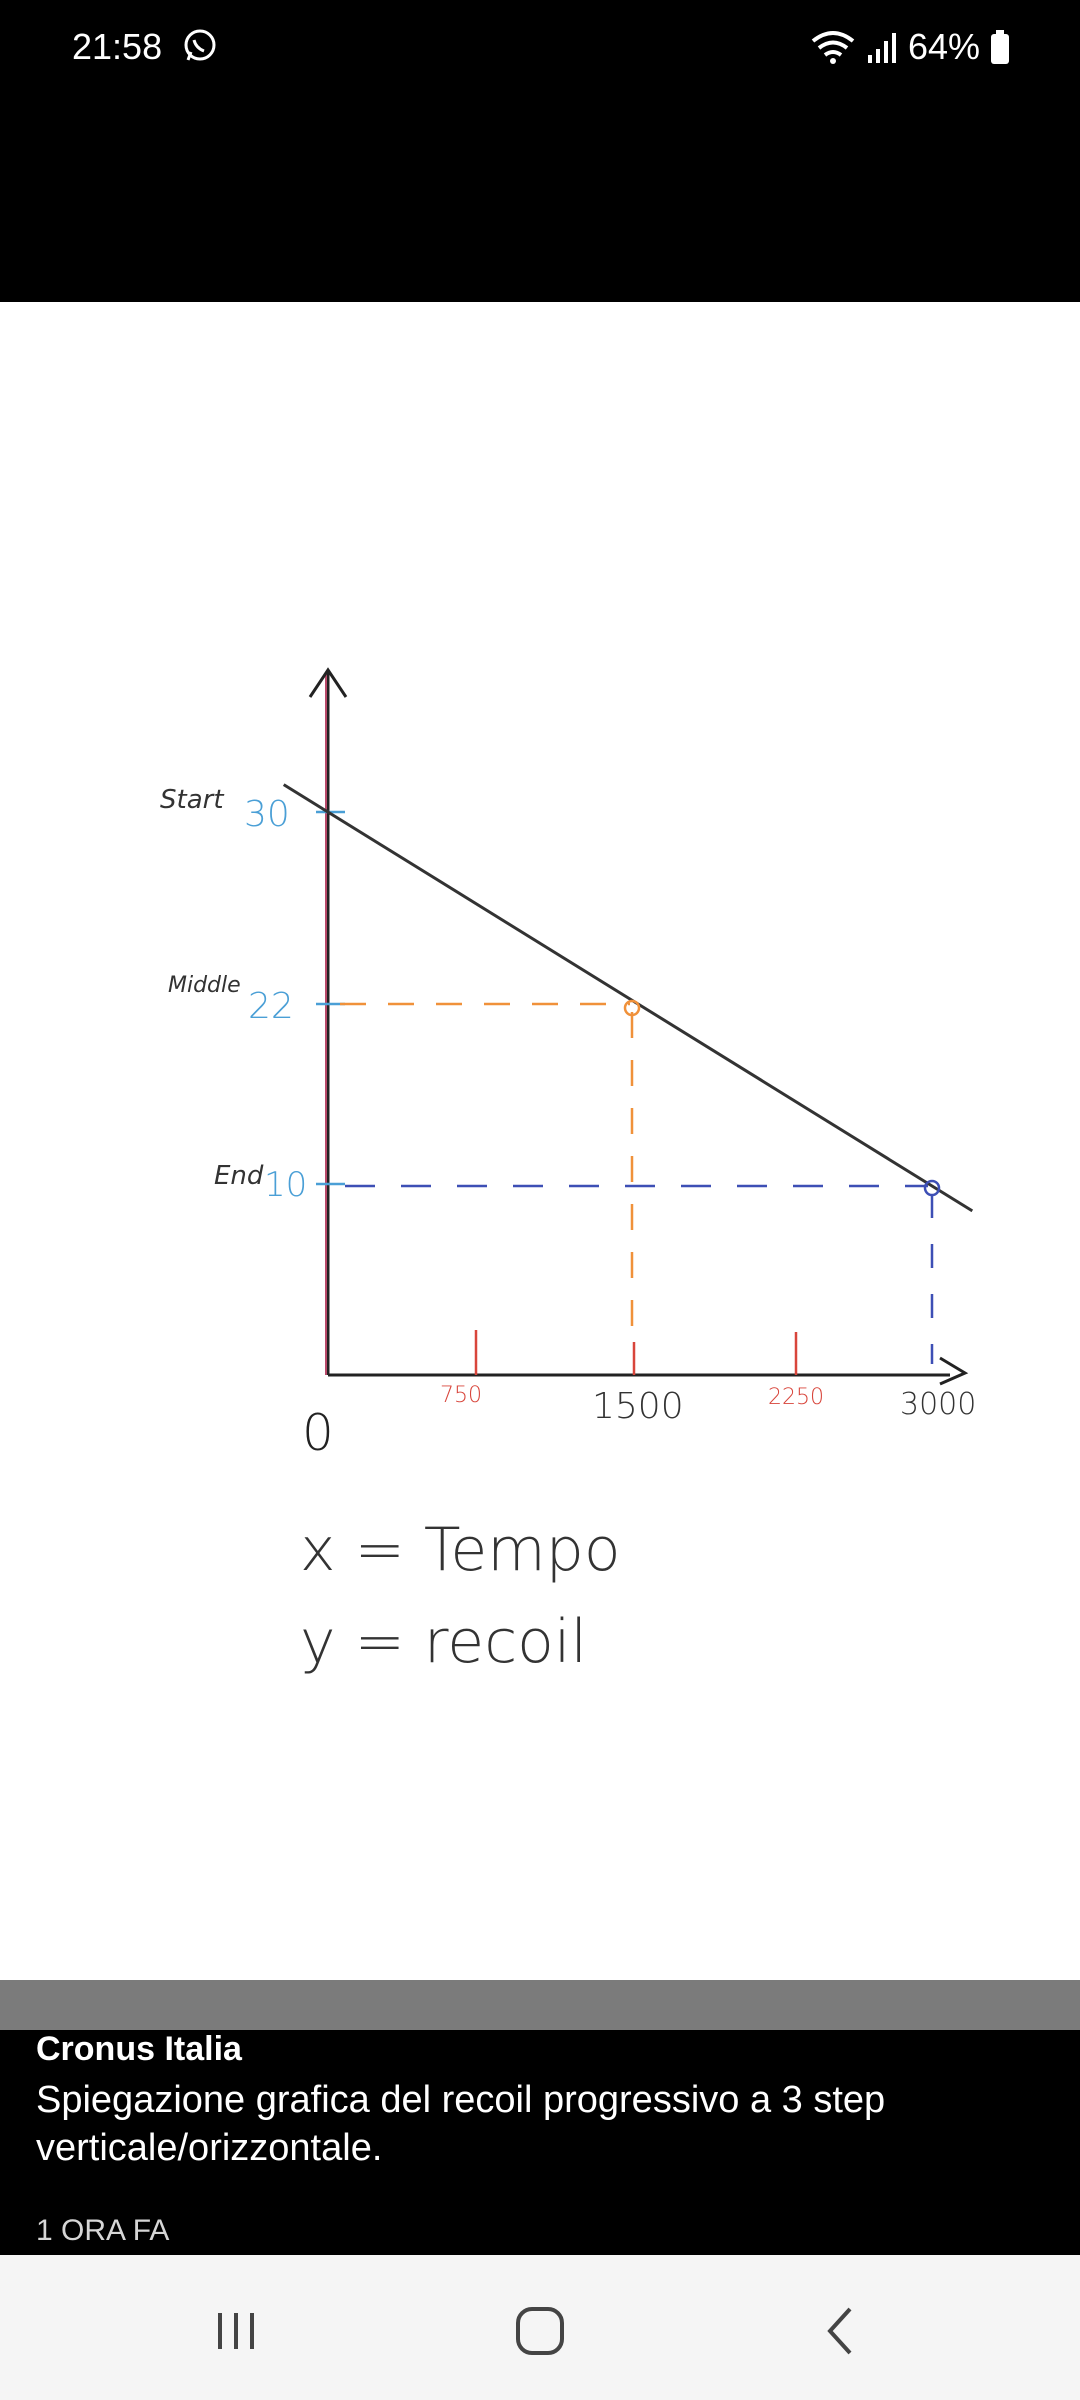 This screenshot has width=1080, height=2400. Describe the element at coordinates (943, 46) in the screenshot. I see `battery-percent: 64%` at that location.